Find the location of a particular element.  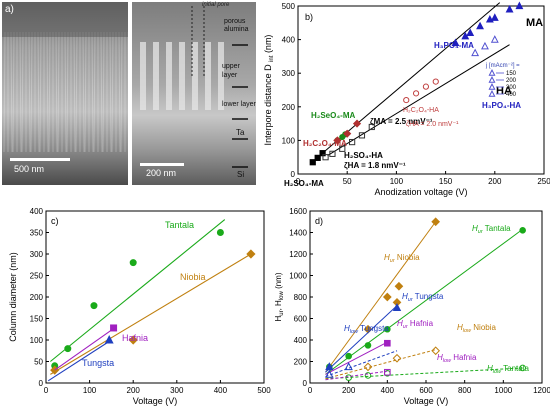

annotation-label: ζMA = 2.5 nmV⁻¹ is located at coordinates (401, 121).